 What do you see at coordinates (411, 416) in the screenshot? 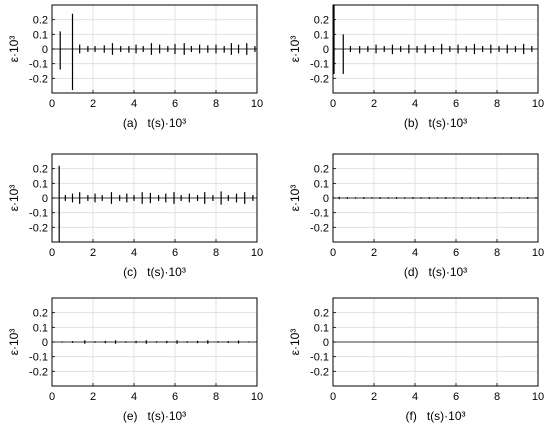
I see `panel-letter: (f)` at bounding box center [411, 416].